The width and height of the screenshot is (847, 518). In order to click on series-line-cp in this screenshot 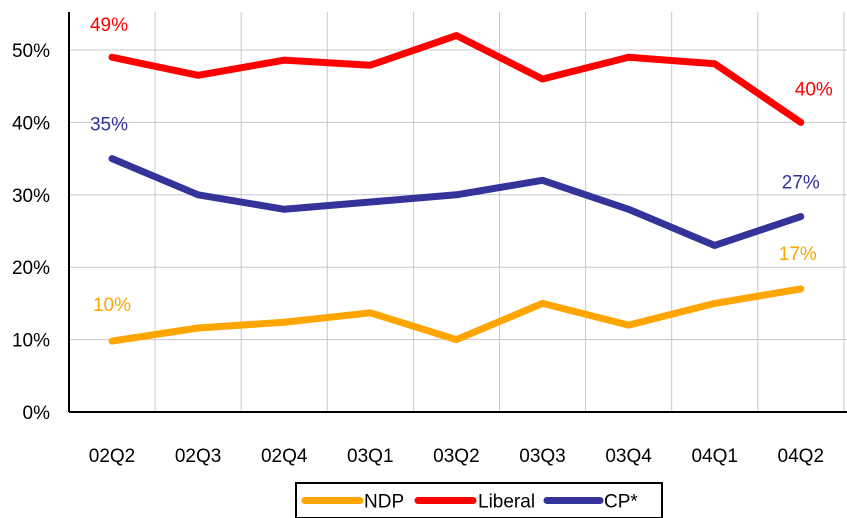, I will do `click(456, 202)`.